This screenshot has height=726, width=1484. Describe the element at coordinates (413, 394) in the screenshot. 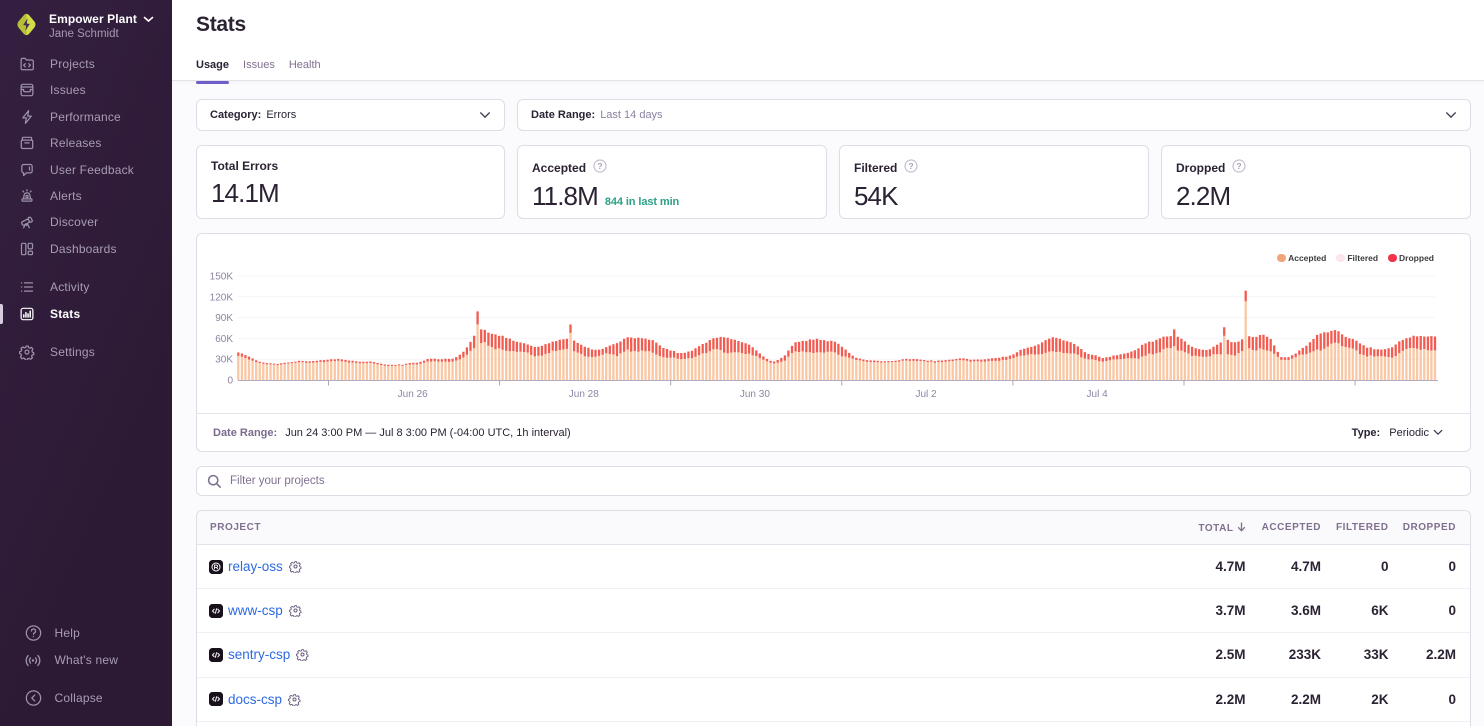

I see `svg-text: Jun 26` at that location.